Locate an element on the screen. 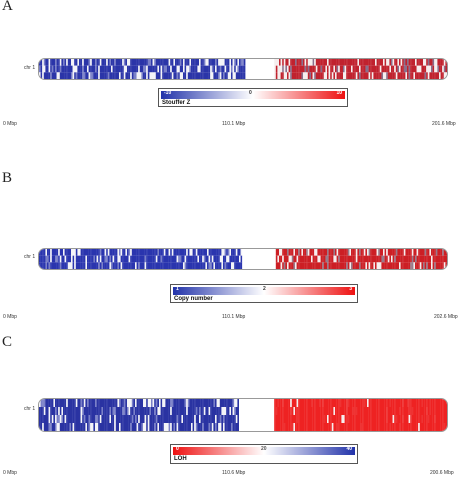  legend-min: 1 is located at coordinates (177, 289).